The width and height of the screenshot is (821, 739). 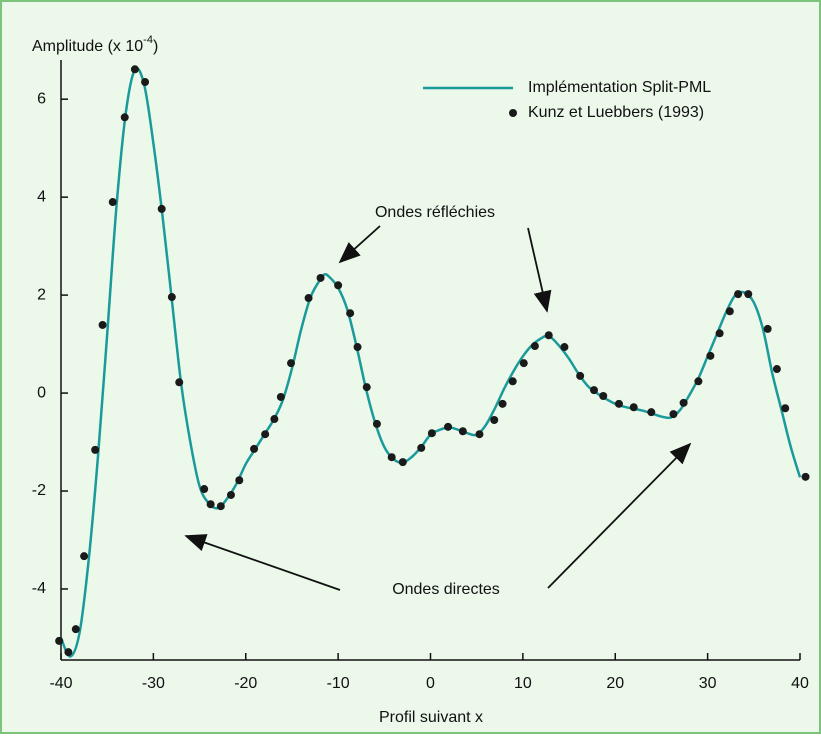 What do you see at coordinates (148, 40) in the screenshot?
I see `y-label-exponent: -4` at bounding box center [148, 40].